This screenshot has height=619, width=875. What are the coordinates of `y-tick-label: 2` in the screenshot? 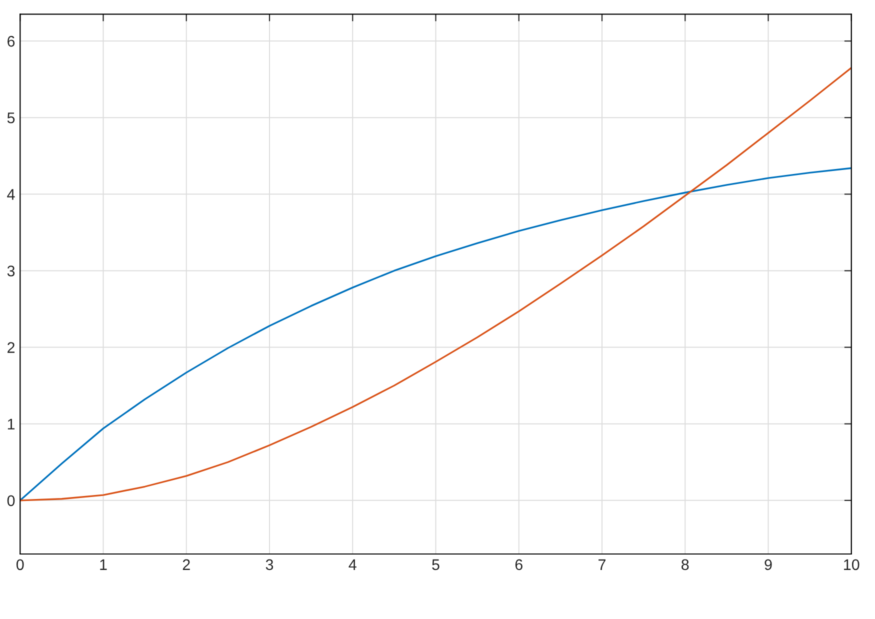 It's located at (11, 347).